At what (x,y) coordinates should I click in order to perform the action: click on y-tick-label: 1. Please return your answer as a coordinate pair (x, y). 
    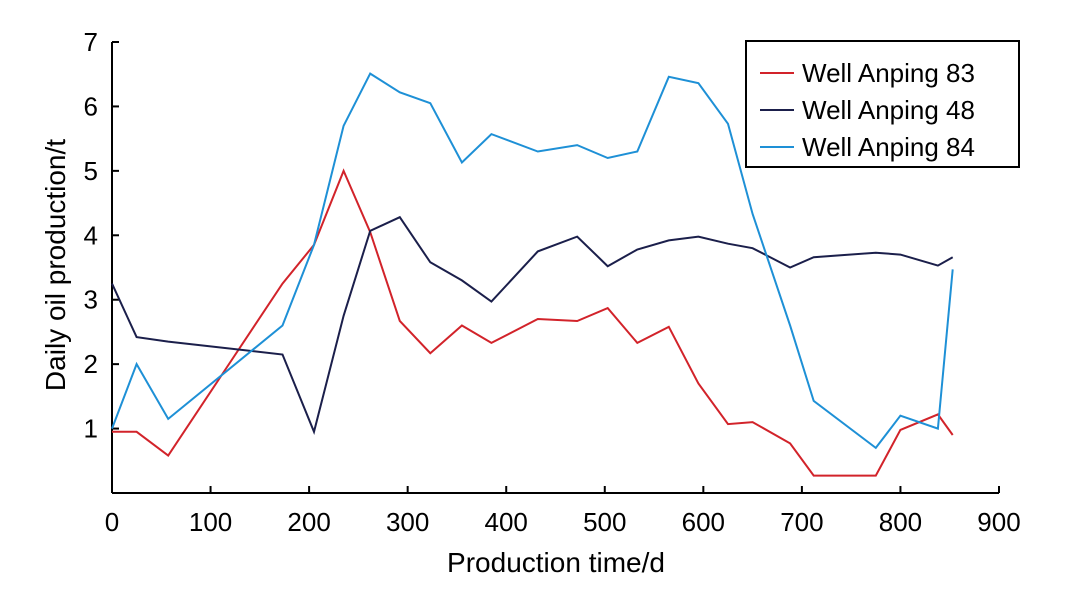
    Looking at the image, I should click on (91, 429).